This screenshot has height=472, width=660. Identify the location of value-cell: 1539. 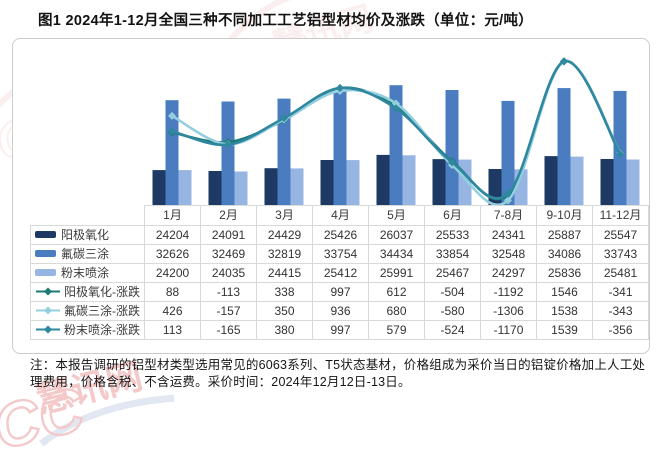
(564, 330).